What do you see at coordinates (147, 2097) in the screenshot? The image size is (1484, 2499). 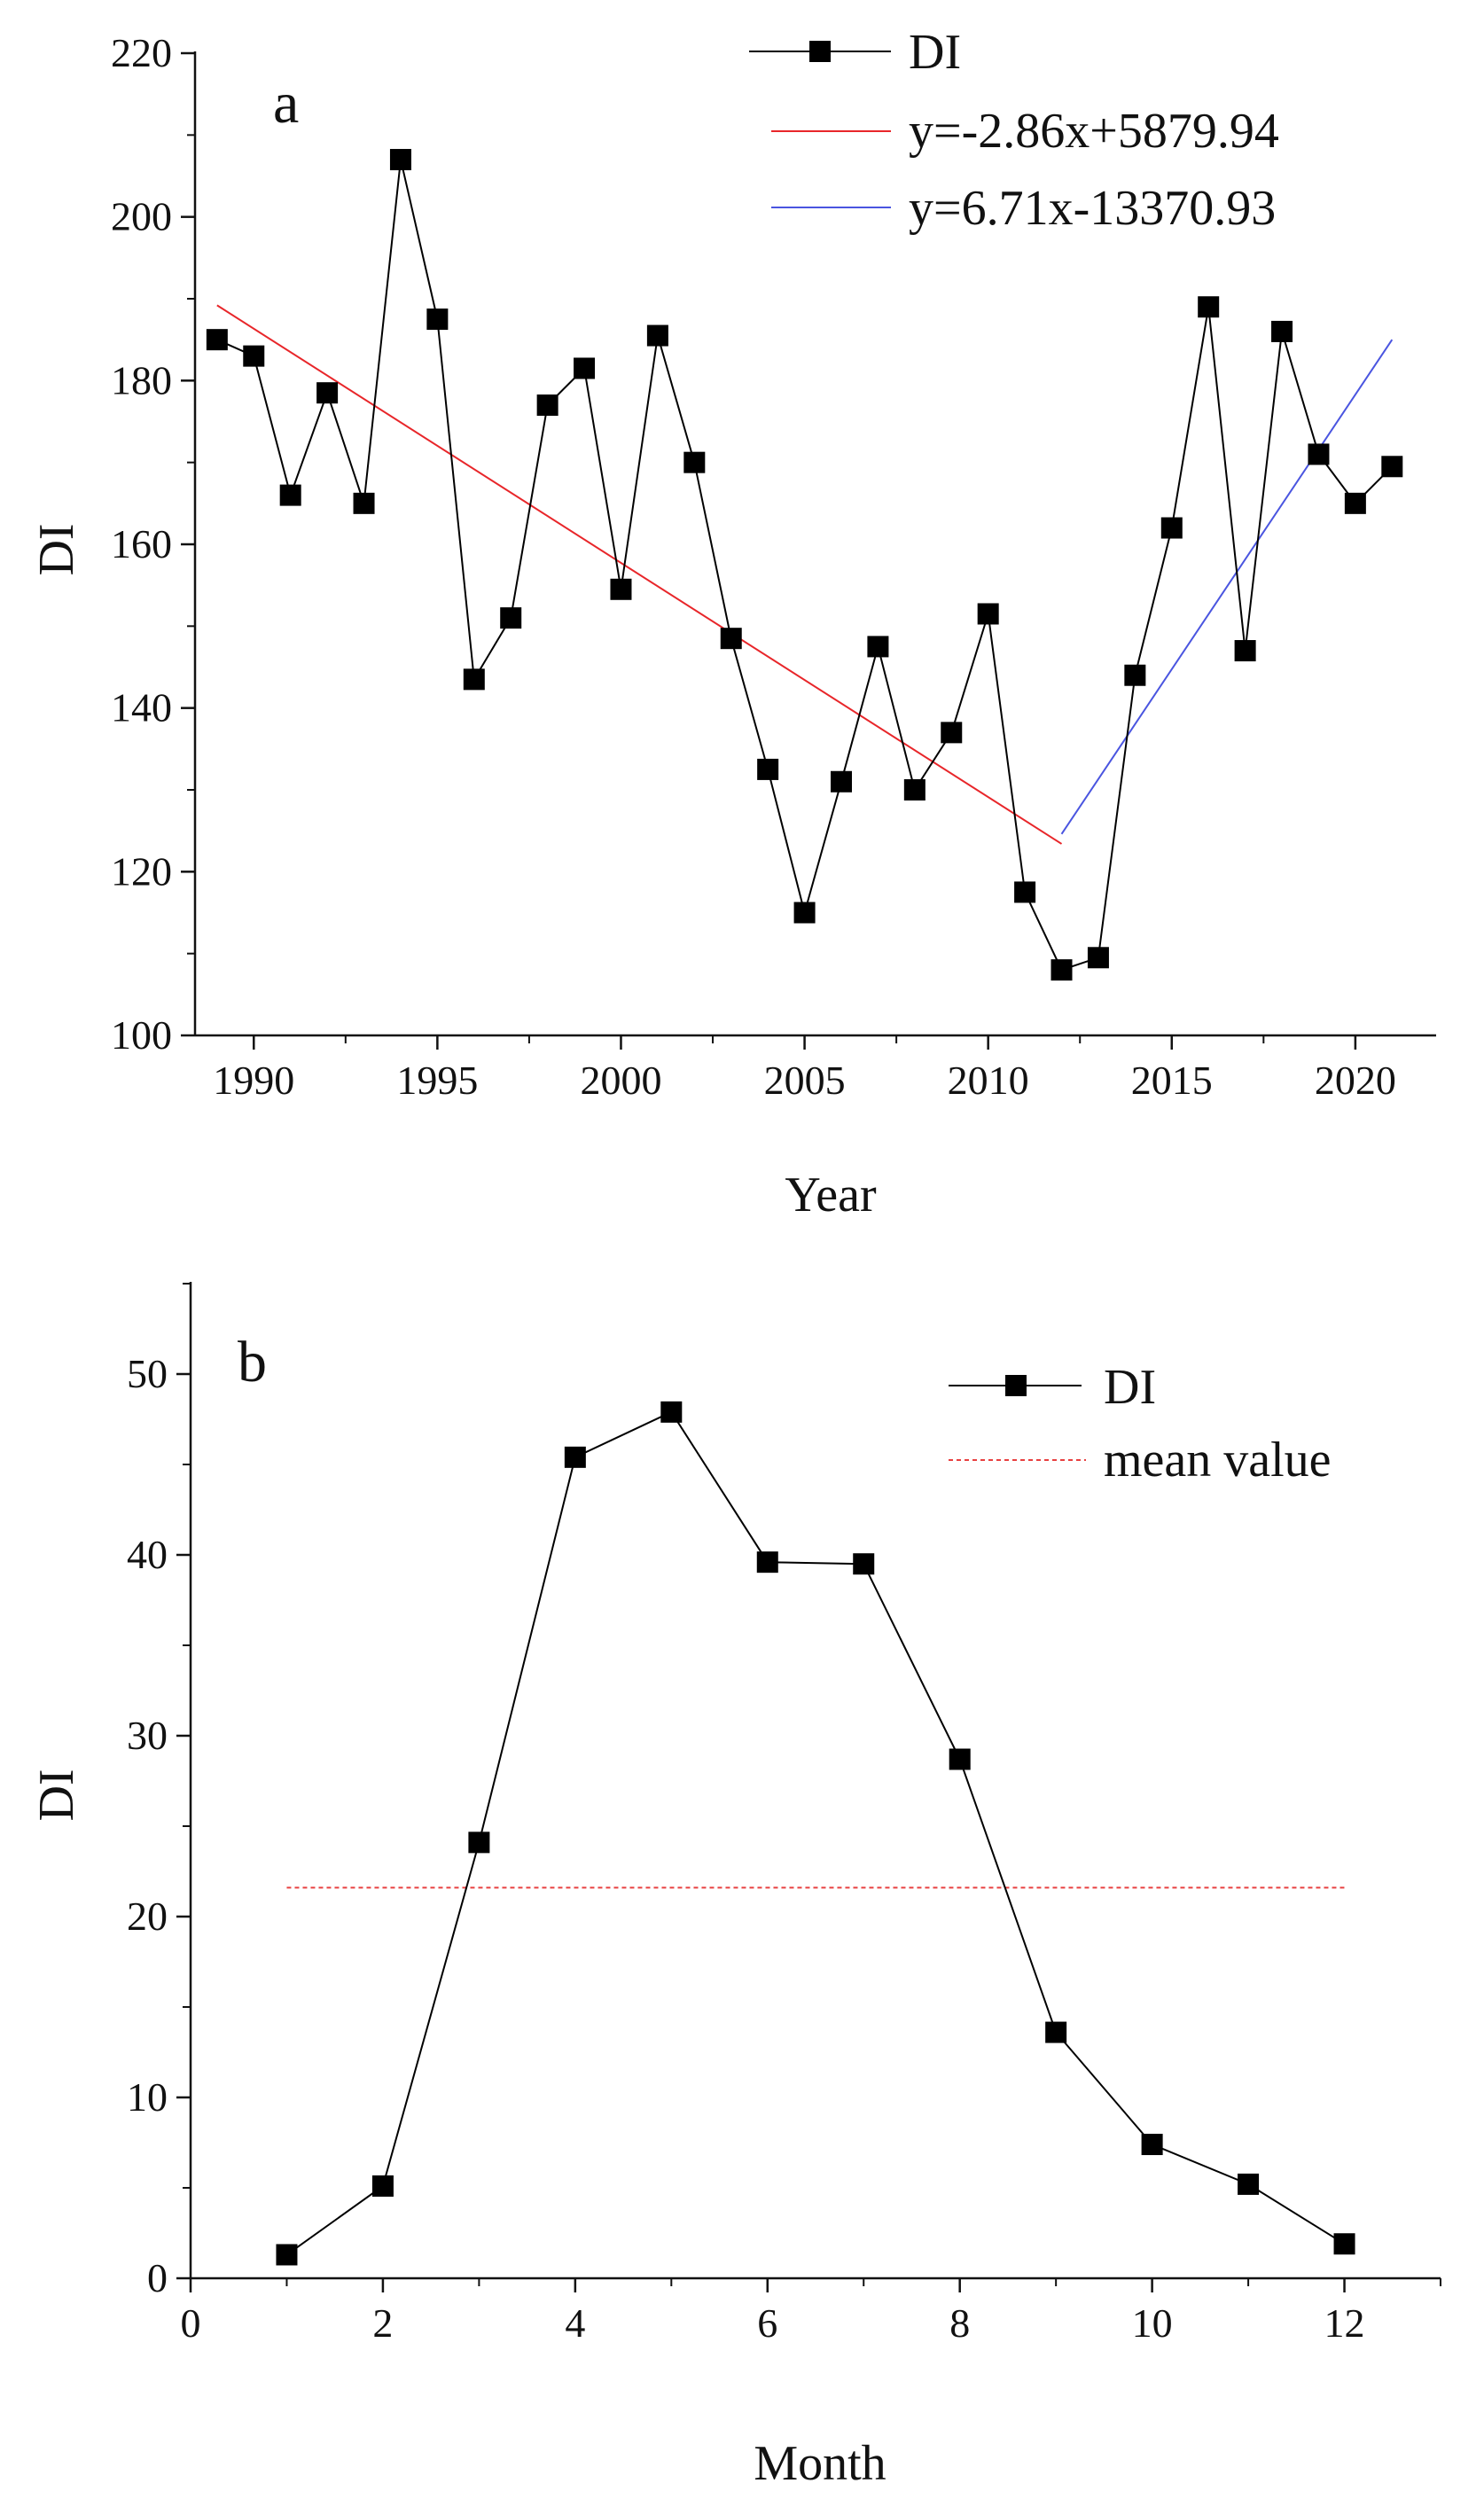 I see `y-tick-label: 10` at bounding box center [147, 2097].